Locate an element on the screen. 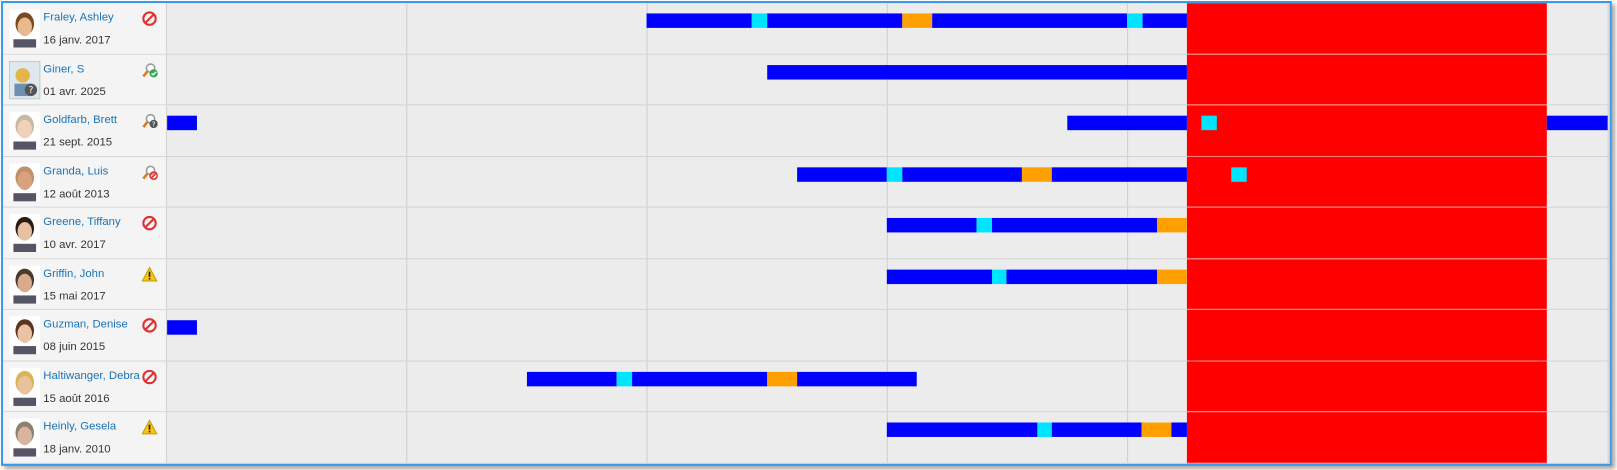  employee-date: 15 mai 2017 is located at coordinates (74, 296).